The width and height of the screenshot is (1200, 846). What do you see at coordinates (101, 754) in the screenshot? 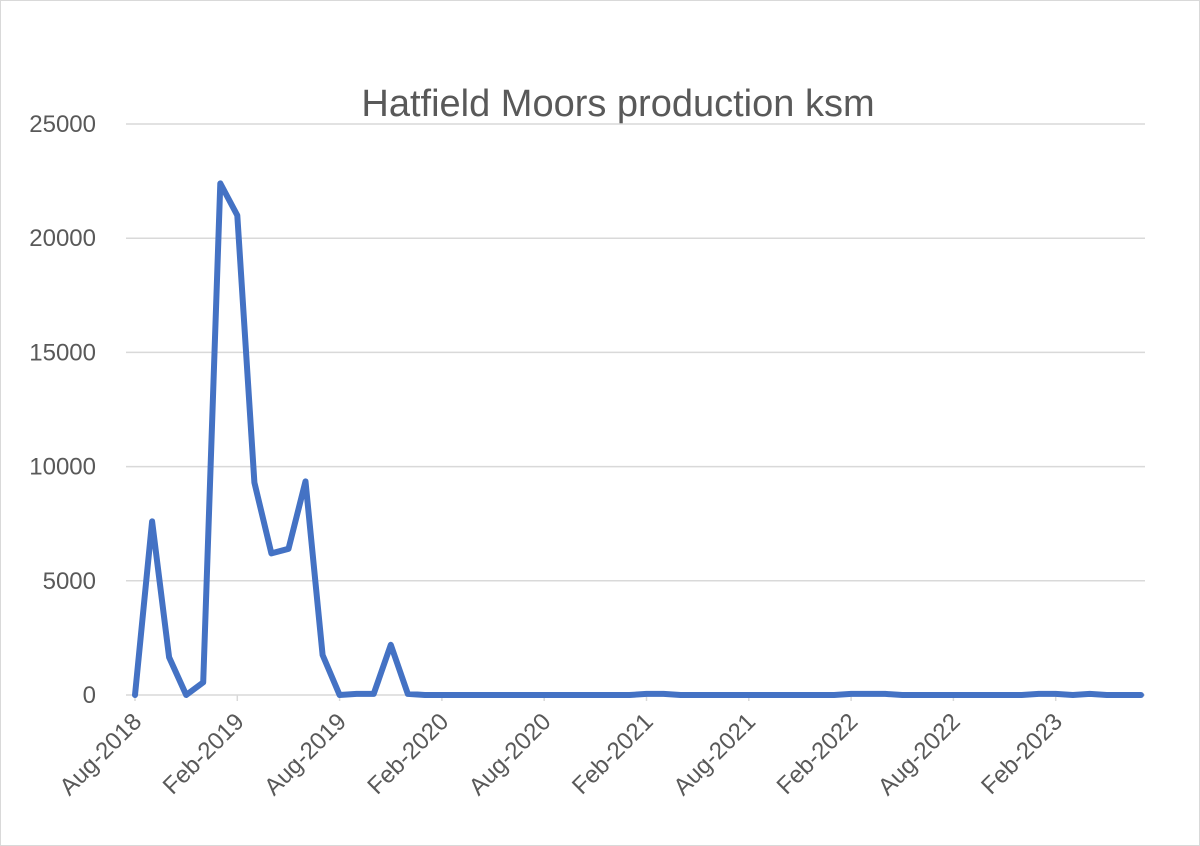
I see `x-tick-label: Aug-2018` at bounding box center [101, 754].